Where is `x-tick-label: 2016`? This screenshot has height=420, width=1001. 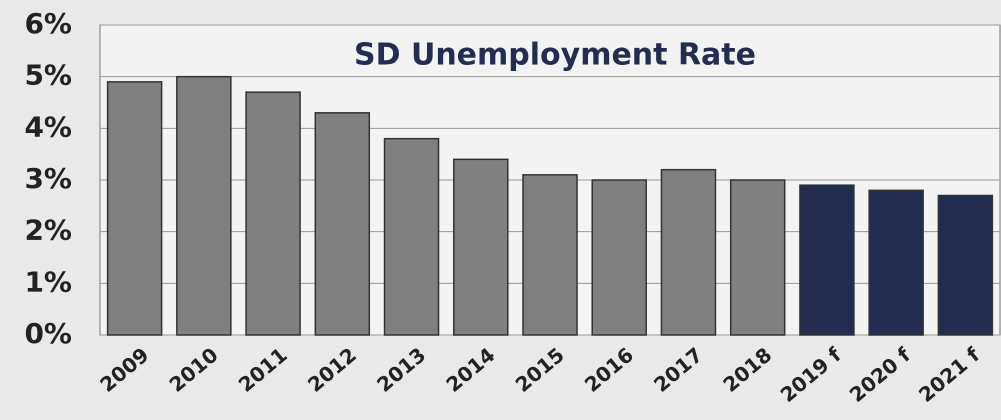 x-tick-label: 2016 is located at coordinates (609, 370).